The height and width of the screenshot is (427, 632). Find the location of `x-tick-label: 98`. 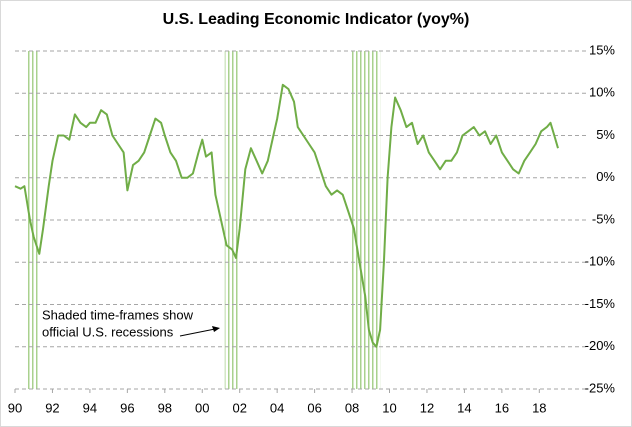

x-tick-label: 98 is located at coordinates (165, 407).